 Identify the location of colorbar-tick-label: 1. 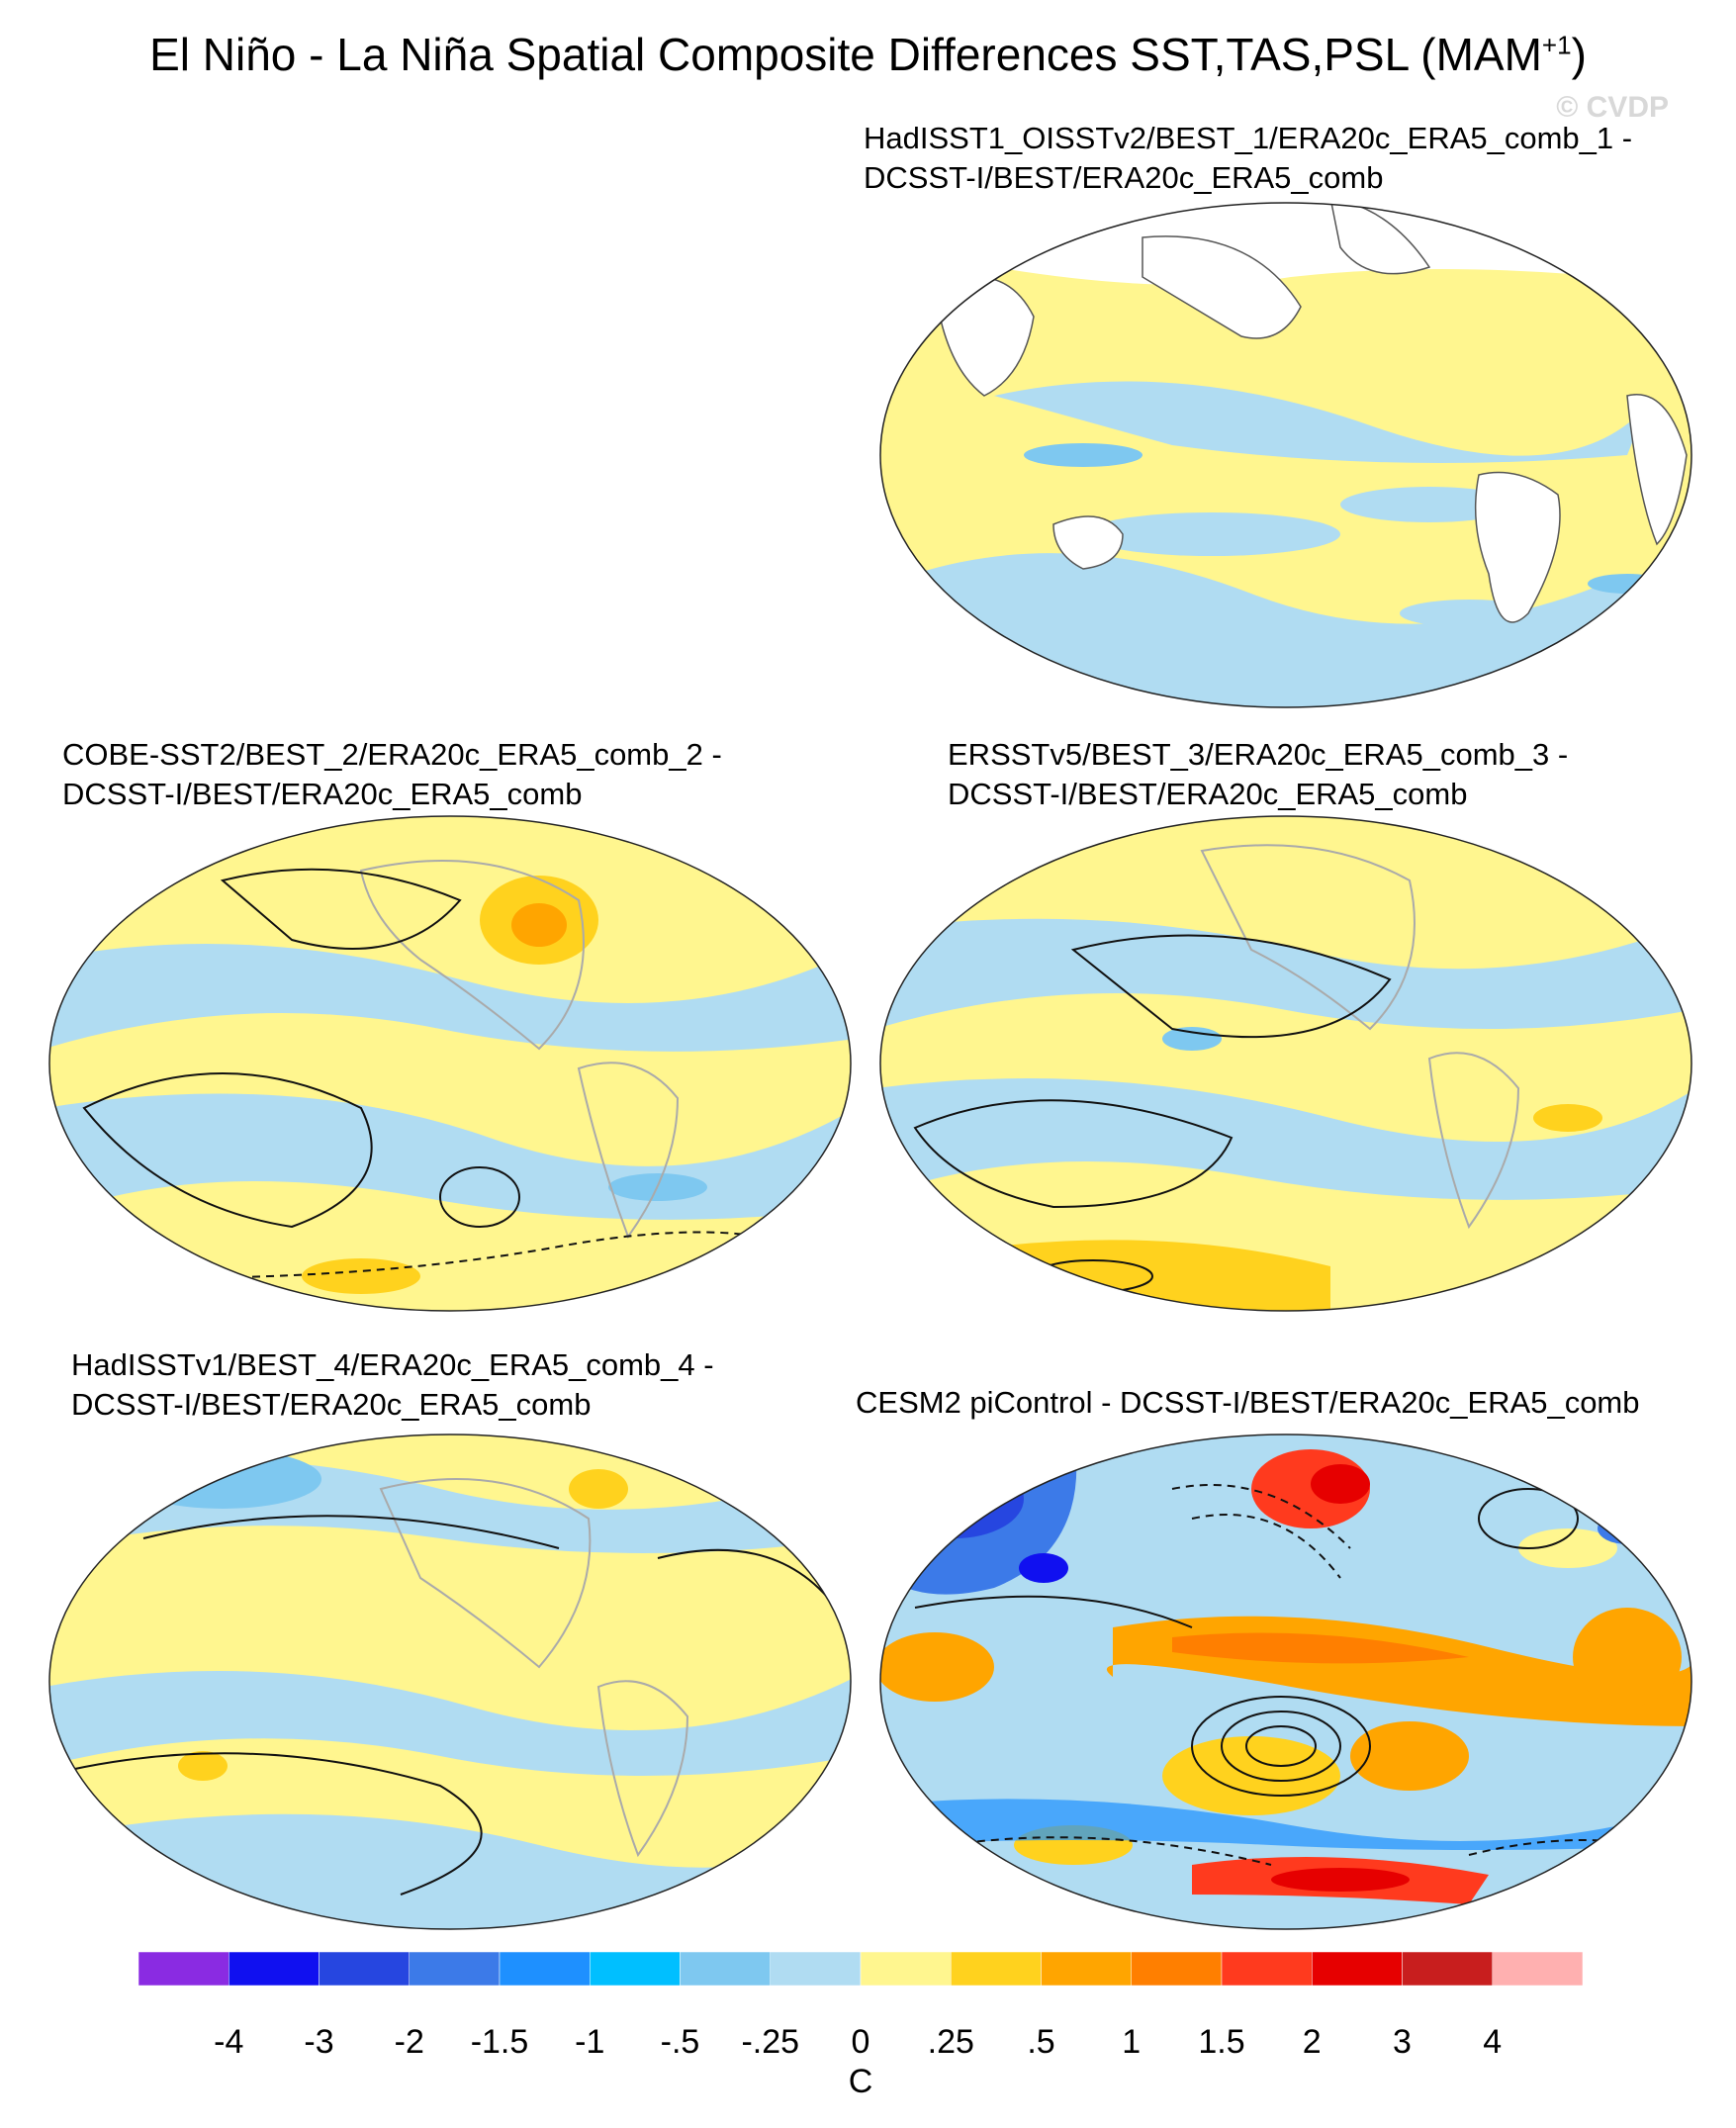
(1132, 2042).